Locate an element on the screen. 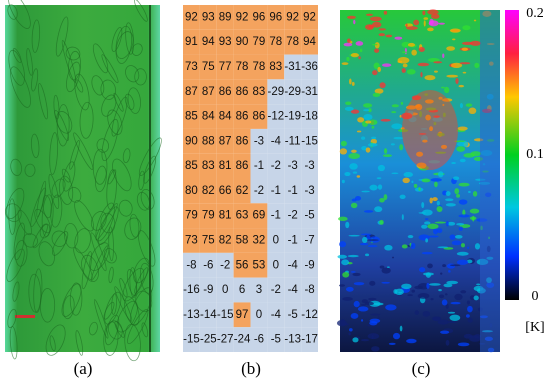 The height and width of the screenshot is (382, 550). cell-value: 97 is located at coordinates (242, 315).